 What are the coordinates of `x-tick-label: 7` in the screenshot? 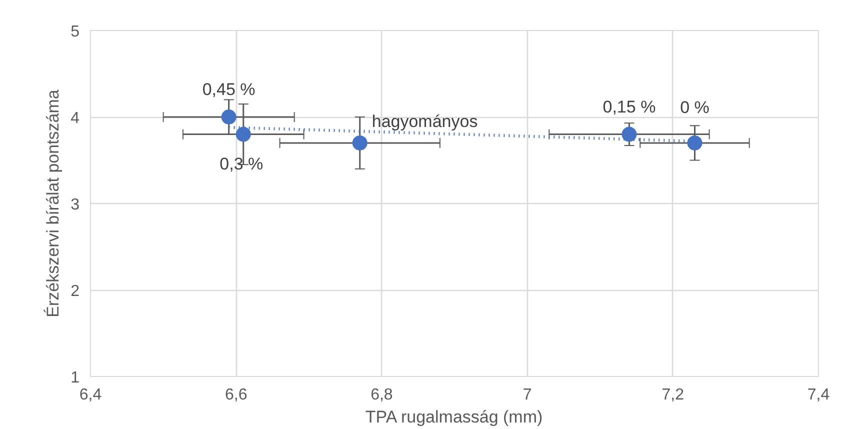 It's located at (527, 395).